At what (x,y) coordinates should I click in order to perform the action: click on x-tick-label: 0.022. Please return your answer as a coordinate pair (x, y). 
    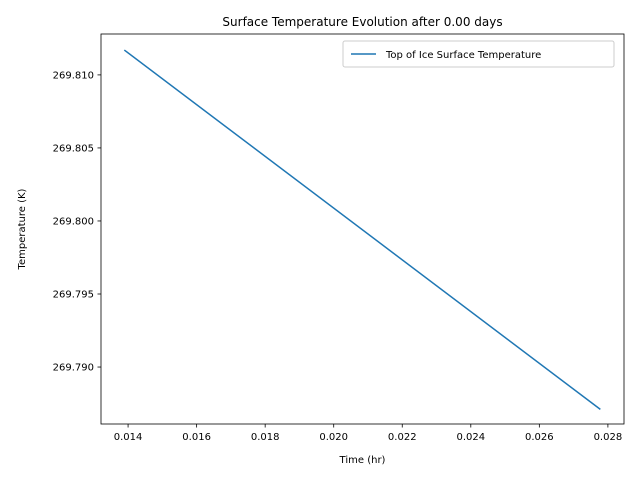
    Looking at the image, I should click on (402, 437).